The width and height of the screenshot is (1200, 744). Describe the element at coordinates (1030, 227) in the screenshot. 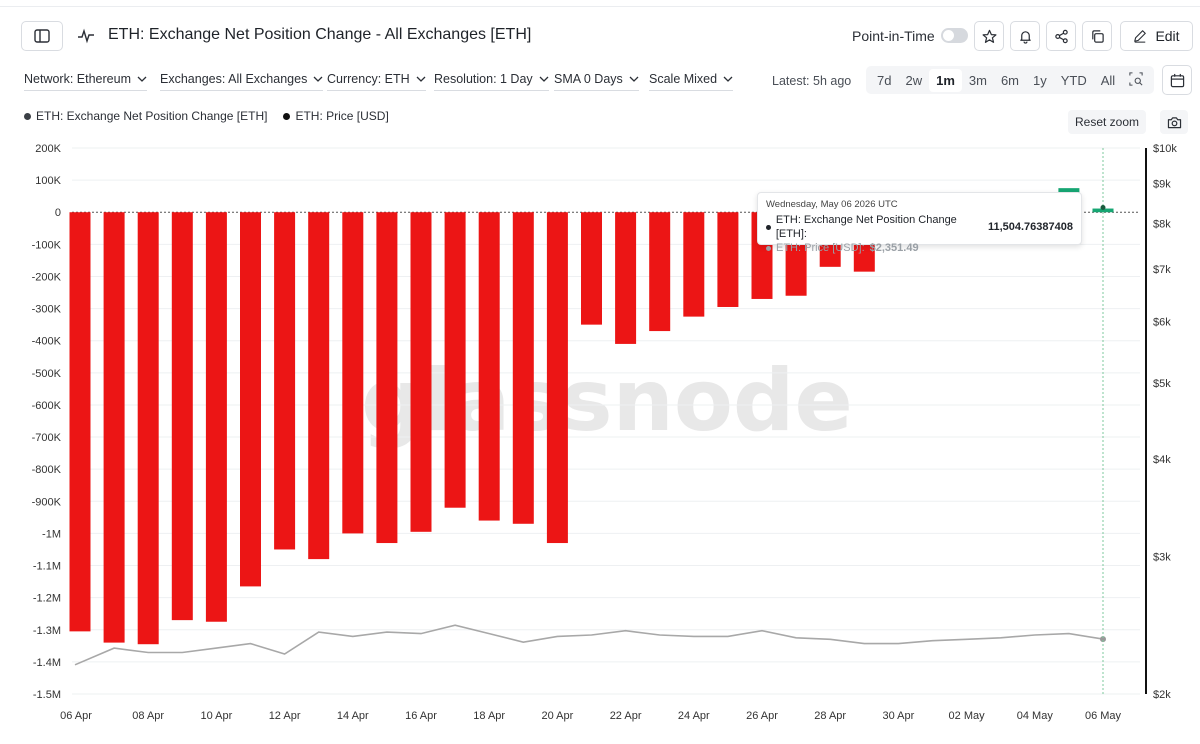

I see `tooltip-s1-value: 11,504.76387408` at that location.